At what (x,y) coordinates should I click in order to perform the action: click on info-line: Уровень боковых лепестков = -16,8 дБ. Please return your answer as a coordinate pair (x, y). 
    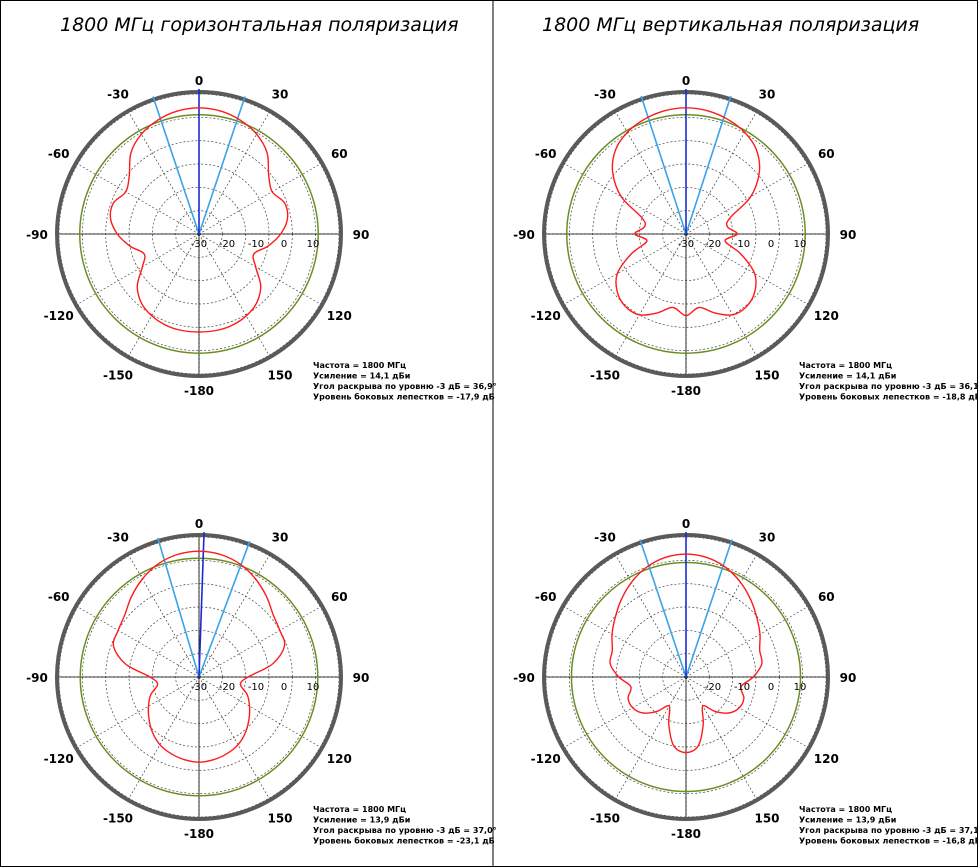
    Looking at the image, I should click on (888, 841).